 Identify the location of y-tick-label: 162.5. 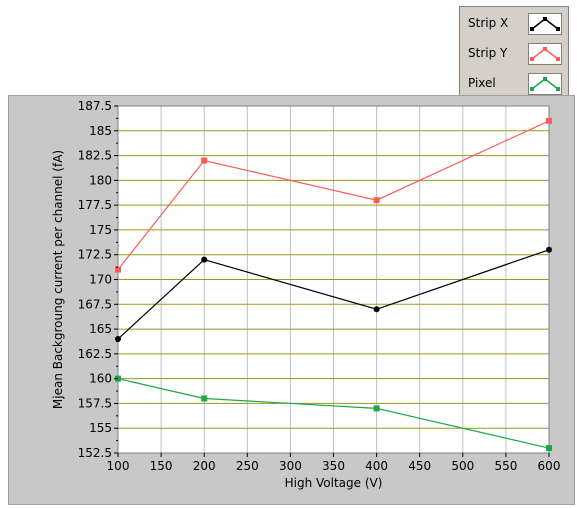
(95, 354).